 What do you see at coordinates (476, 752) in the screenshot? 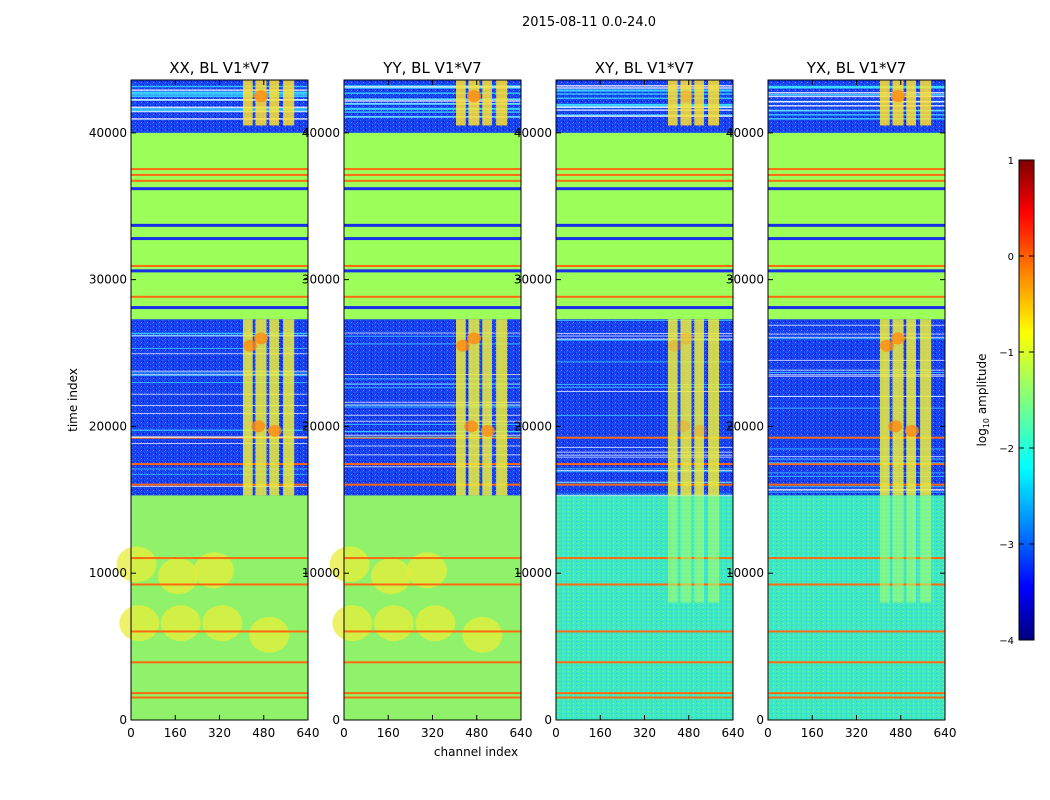
I see `x-axis-label: channel index` at bounding box center [476, 752].